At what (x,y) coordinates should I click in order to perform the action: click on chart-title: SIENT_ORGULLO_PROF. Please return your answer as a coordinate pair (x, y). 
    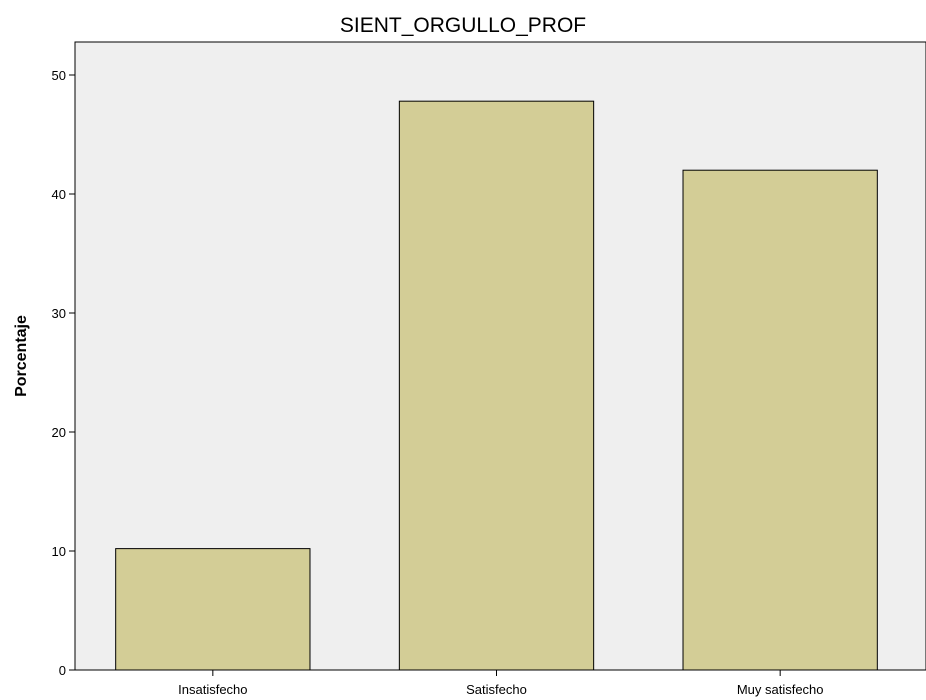
    Looking at the image, I should click on (463, 25).